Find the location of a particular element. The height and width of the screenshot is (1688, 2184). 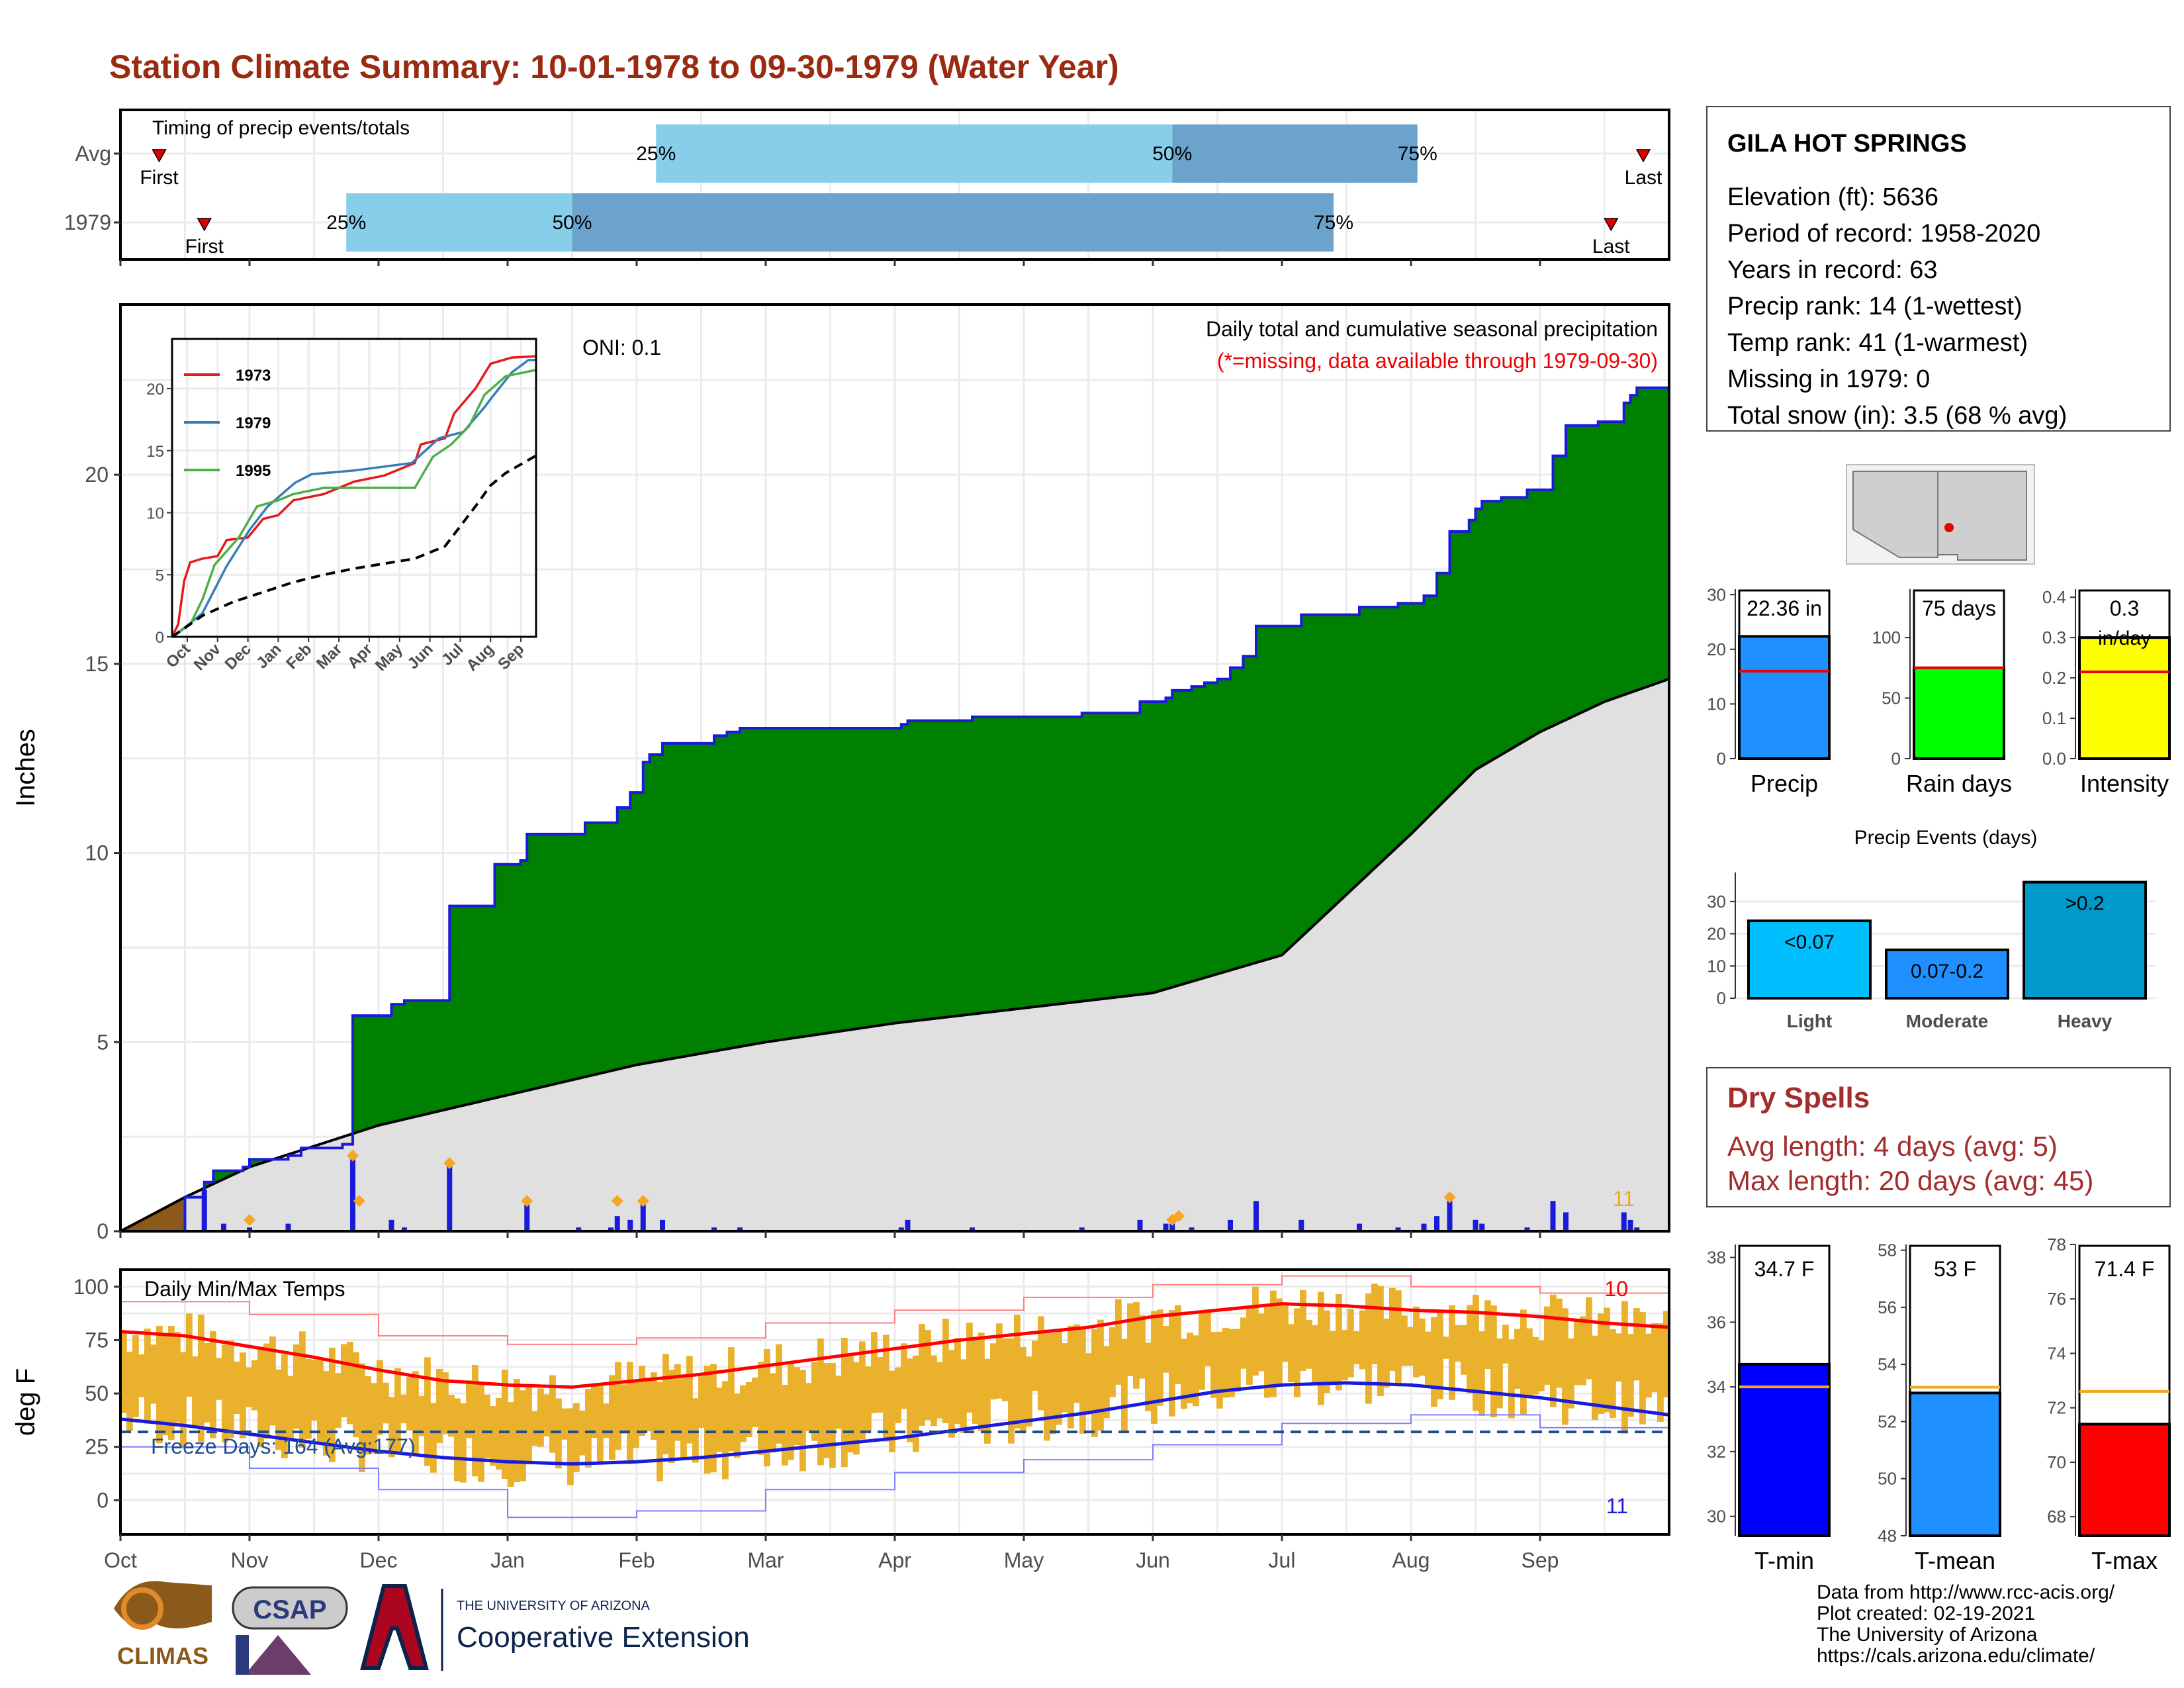

mini-y-tick-label: 48 is located at coordinates (1888, 1536).